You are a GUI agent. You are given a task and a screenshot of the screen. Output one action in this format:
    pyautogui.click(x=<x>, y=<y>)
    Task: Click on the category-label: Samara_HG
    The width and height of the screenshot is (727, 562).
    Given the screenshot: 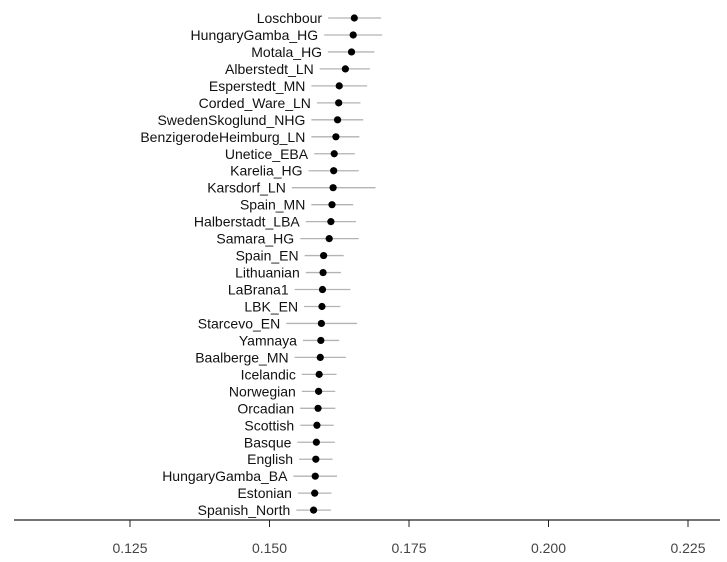 What is the action you would take?
    pyautogui.click(x=255, y=239)
    